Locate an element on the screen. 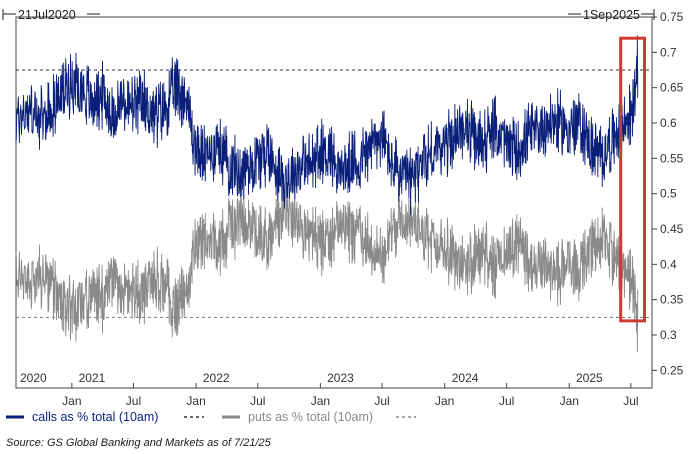 The width and height of the screenshot is (690, 454). y-tick-label: 0.65 is located at coordinates (672, 88).